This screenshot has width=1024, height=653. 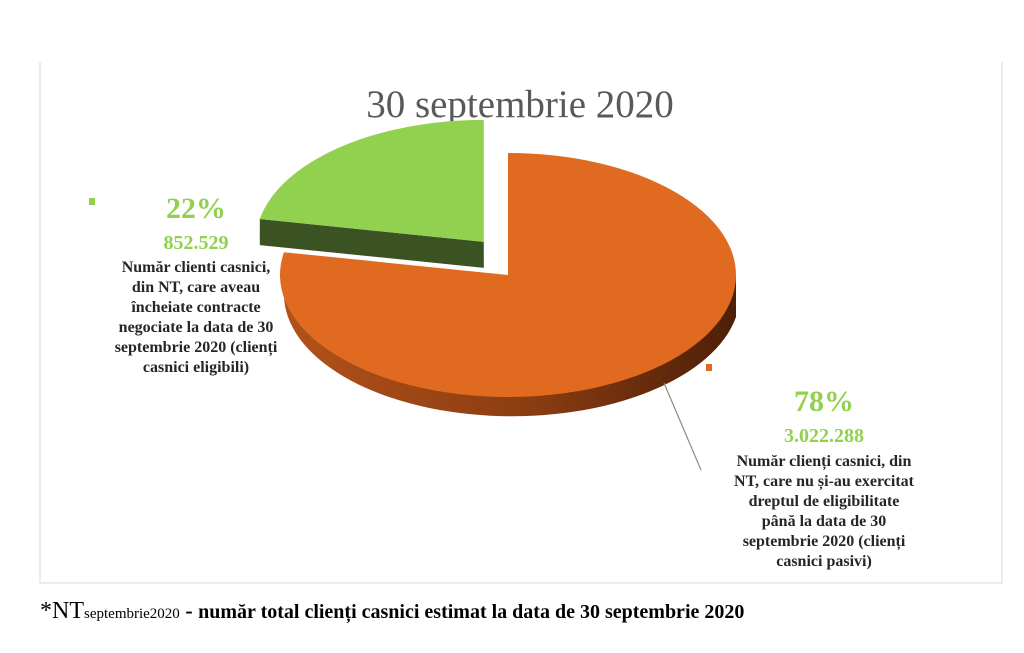 I want to click on footnote-subscript: septembrie2020, so click(x=132, y=614).